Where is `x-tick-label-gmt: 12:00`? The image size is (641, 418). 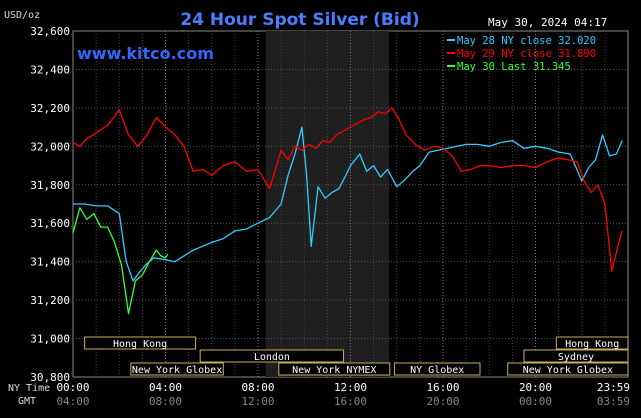 x-tick-label-gmt: 12:00 is located at coordinates (257, 401).